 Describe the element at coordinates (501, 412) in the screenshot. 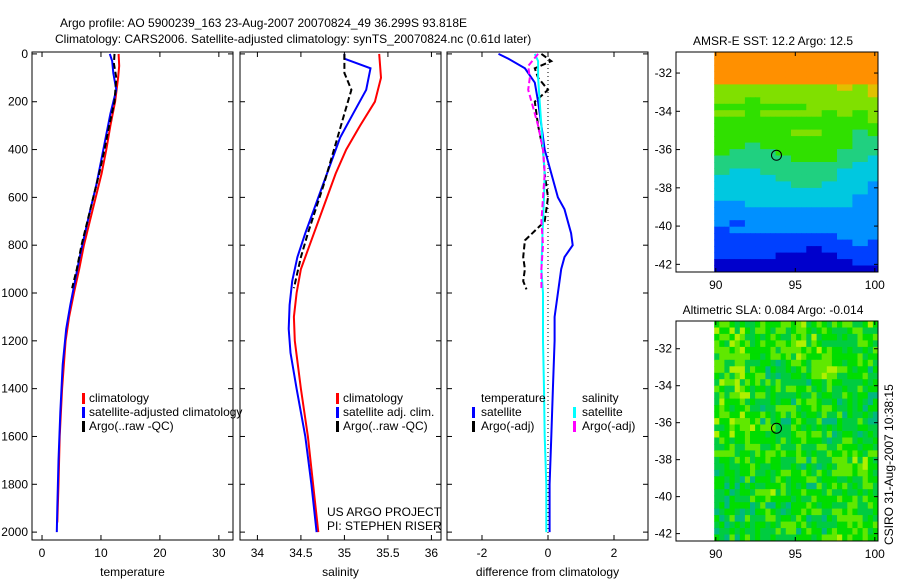

I see `legend-label: satellite` at that location.